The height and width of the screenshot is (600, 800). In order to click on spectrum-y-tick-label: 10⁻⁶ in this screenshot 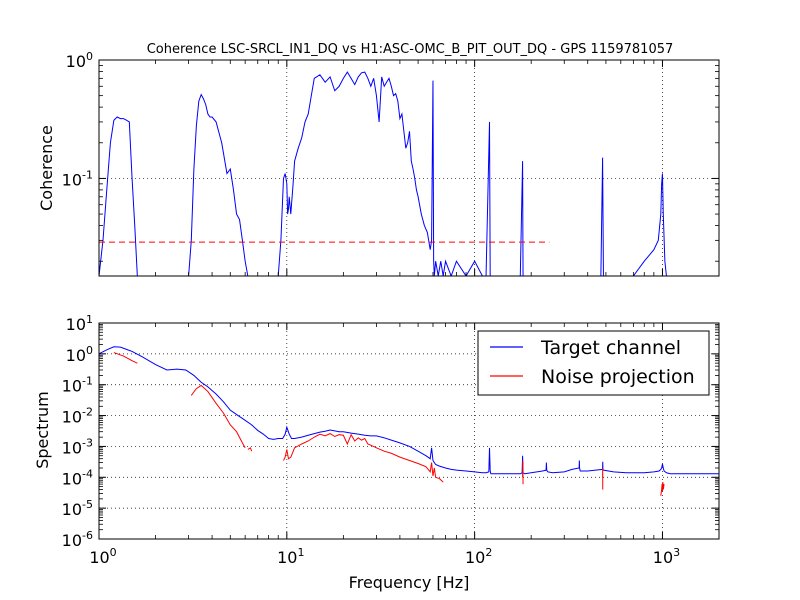, I will do `click(77, 539)`.